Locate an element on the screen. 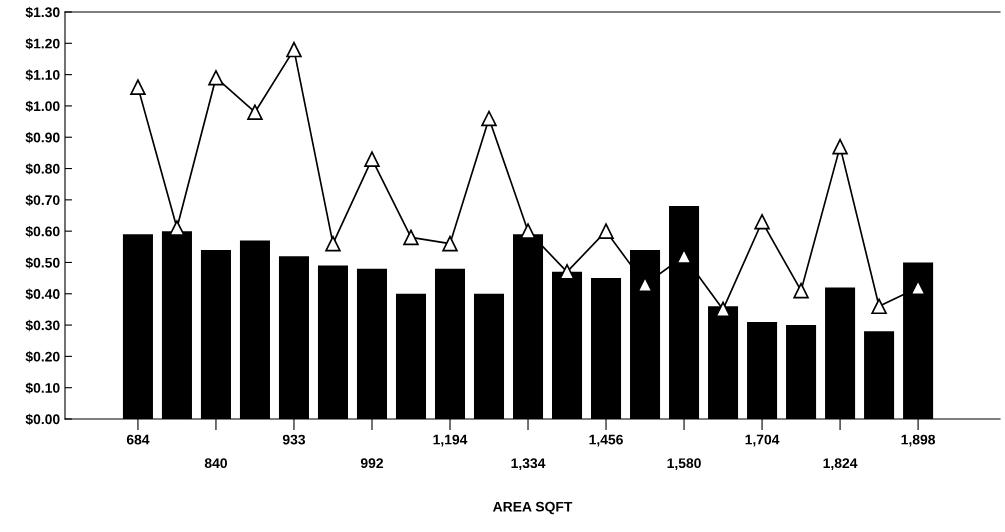 This screenshot has height=532, width=1005. x-tick-label: 1,456 is located at coordinates (606, 440).